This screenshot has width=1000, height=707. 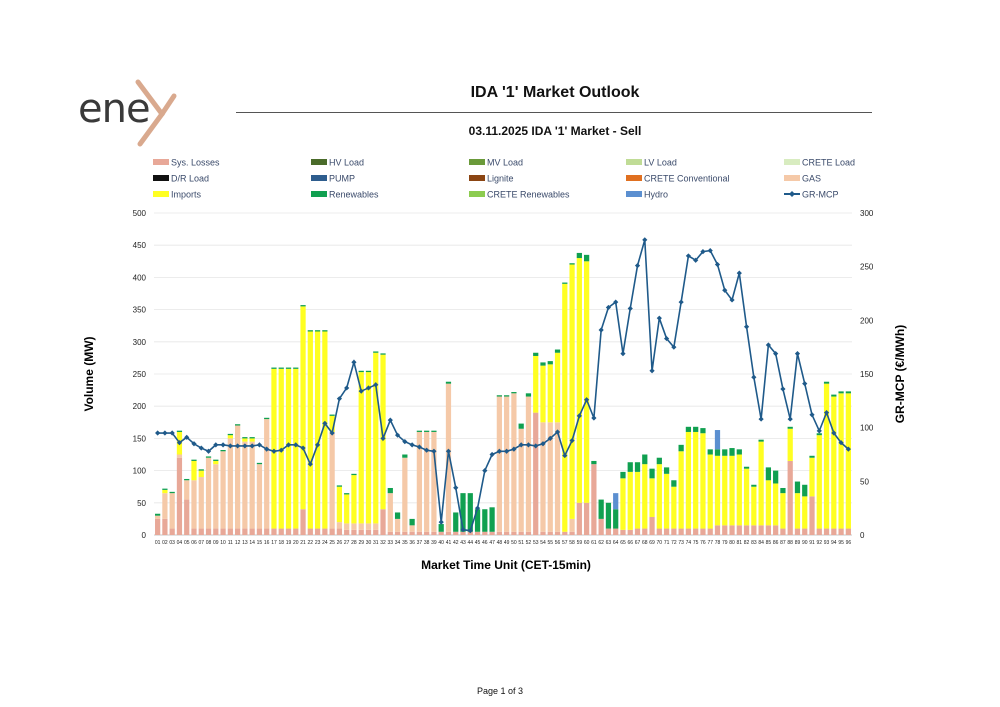 What do you see at coordinates (161, 162) in the screenshot?
I see `legend-swatch-sys-losses` at bounding box center [161, 162].